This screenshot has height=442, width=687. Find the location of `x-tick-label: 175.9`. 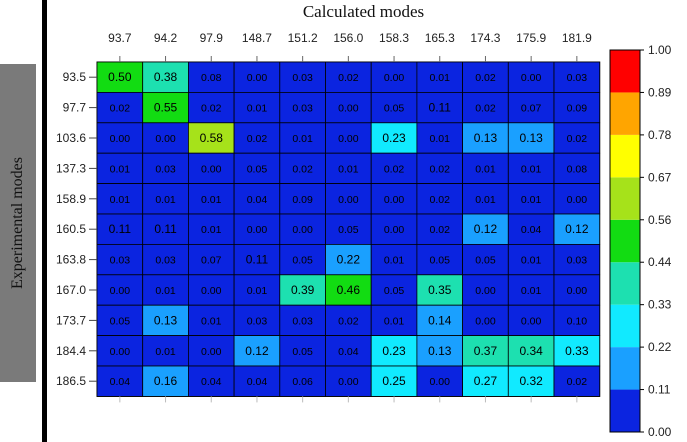

x-tick-label: 175.9 is located at coordinates (531, 38).